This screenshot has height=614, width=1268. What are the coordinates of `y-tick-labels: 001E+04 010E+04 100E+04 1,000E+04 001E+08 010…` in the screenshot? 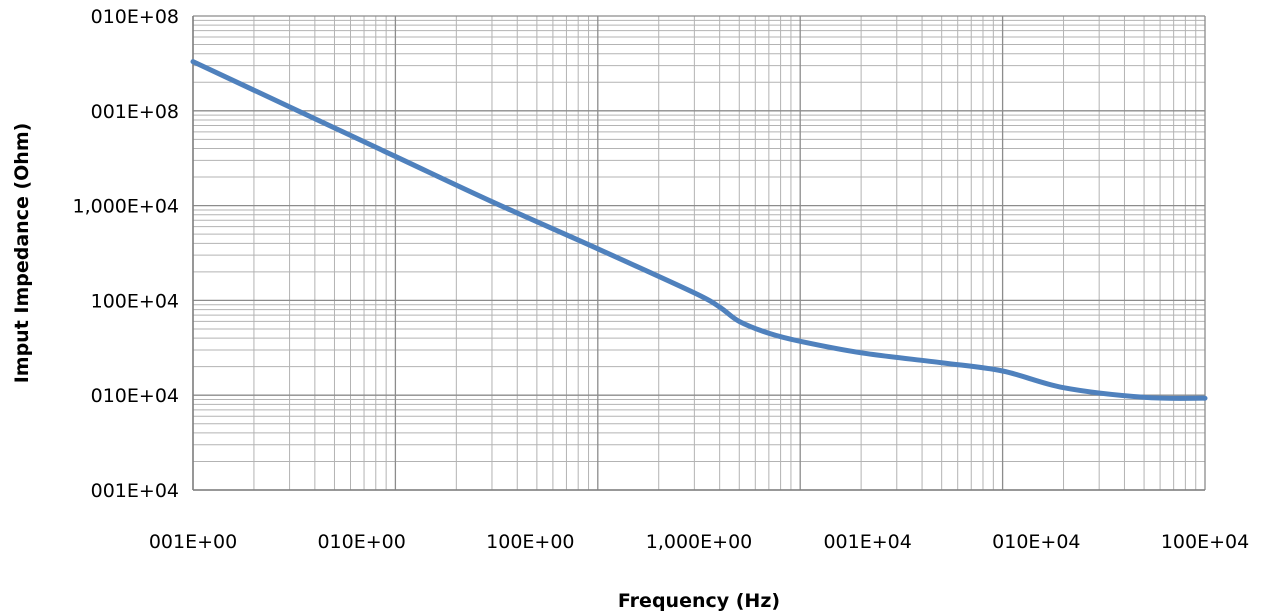 It's located at (126, 254).